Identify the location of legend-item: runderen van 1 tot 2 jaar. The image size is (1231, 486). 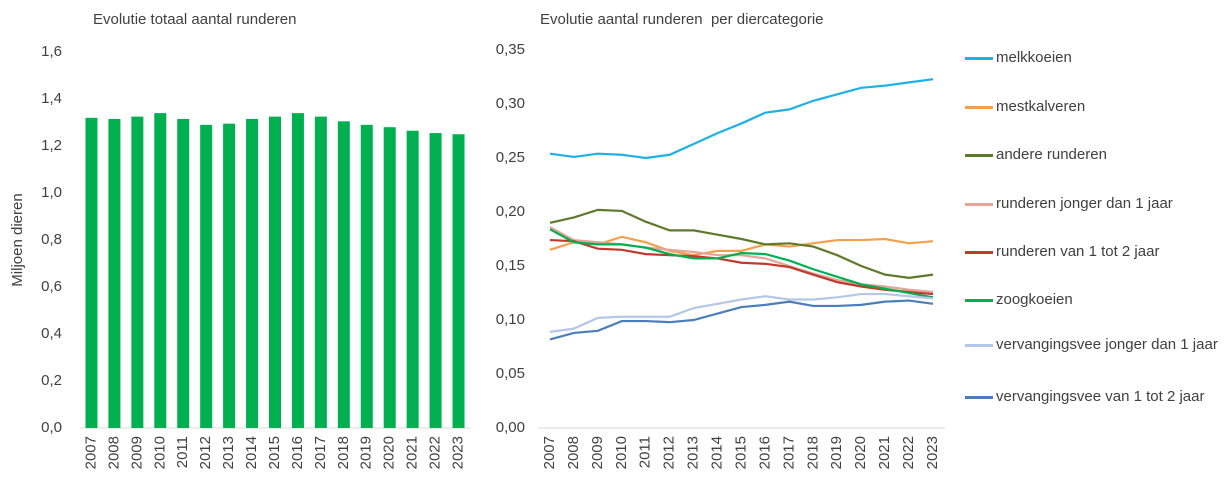
(1096, 252).